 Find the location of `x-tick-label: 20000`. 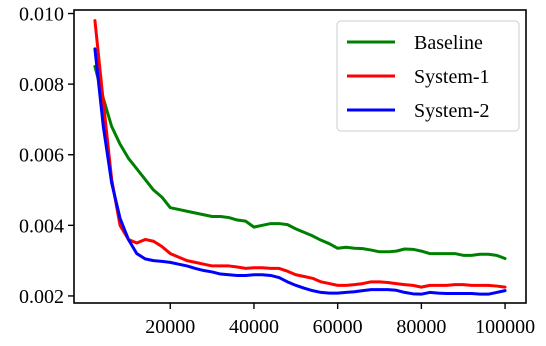

x-tick-label: 20000 is located at coordinates (170, 327).